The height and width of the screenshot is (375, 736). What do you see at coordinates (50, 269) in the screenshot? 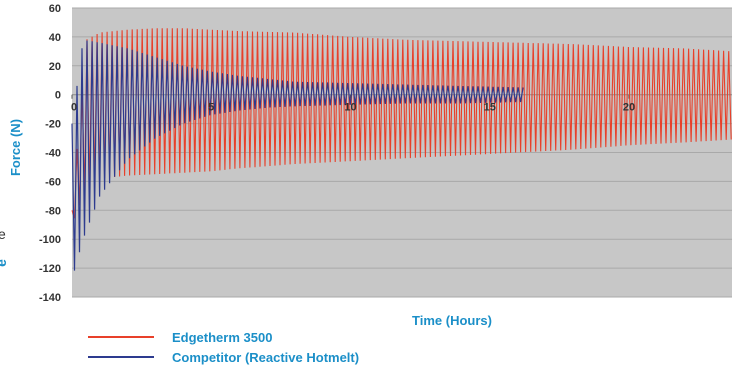
I see `y-tick-label: -120` at bounding box center [50, 269].